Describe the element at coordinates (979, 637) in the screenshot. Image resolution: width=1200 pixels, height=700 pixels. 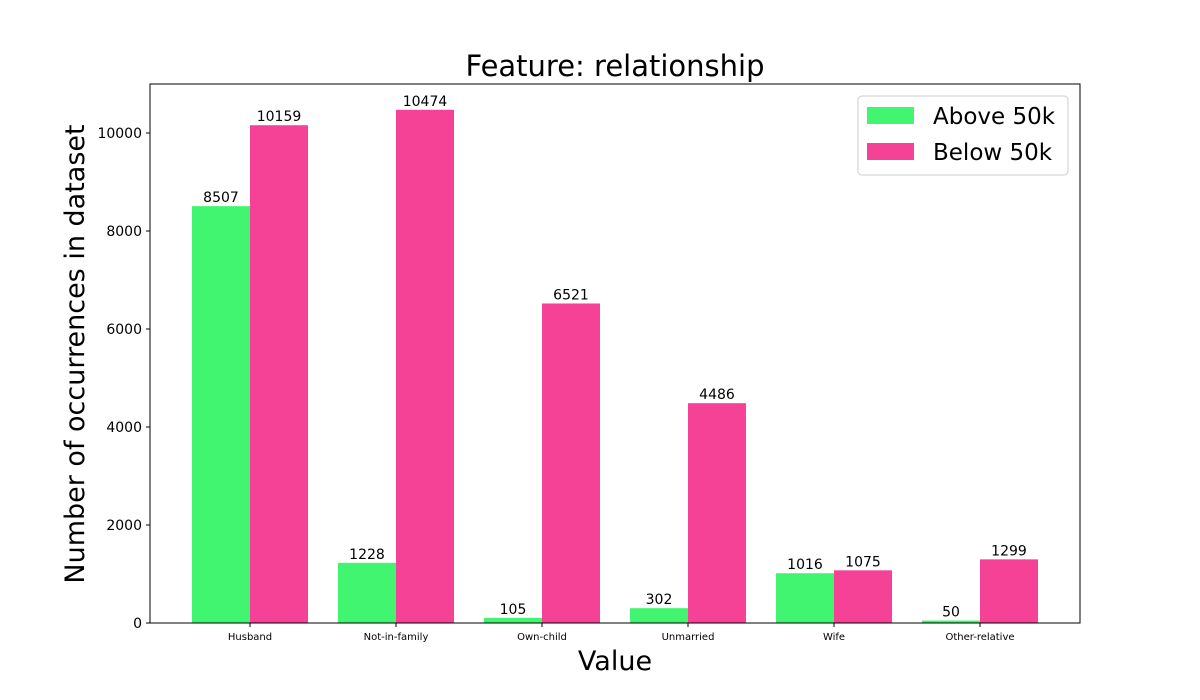
I see `x-tick-label-other-relative: Other-relative` at that location.